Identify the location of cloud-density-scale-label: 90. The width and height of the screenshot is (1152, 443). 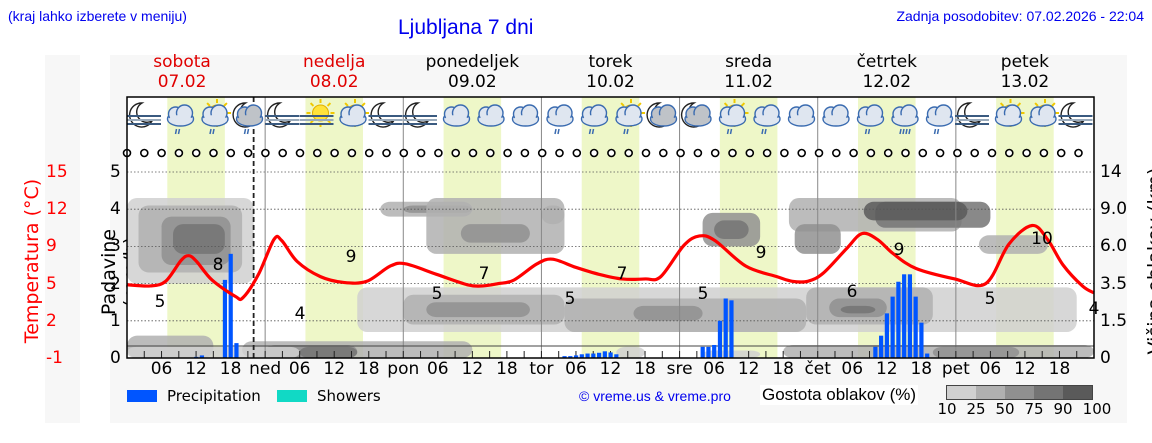
(1063, 409).